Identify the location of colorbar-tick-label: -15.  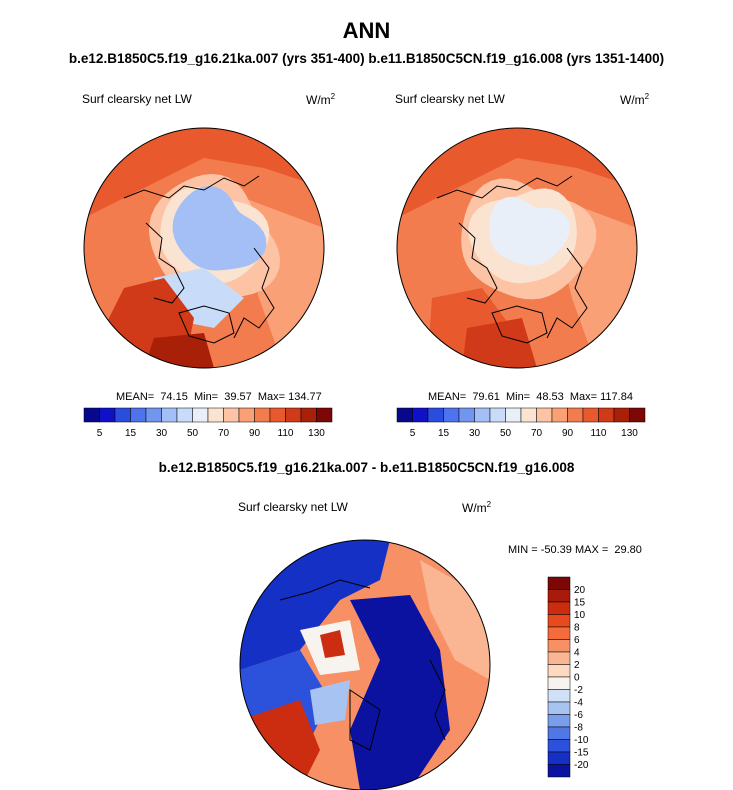
(581, 753).